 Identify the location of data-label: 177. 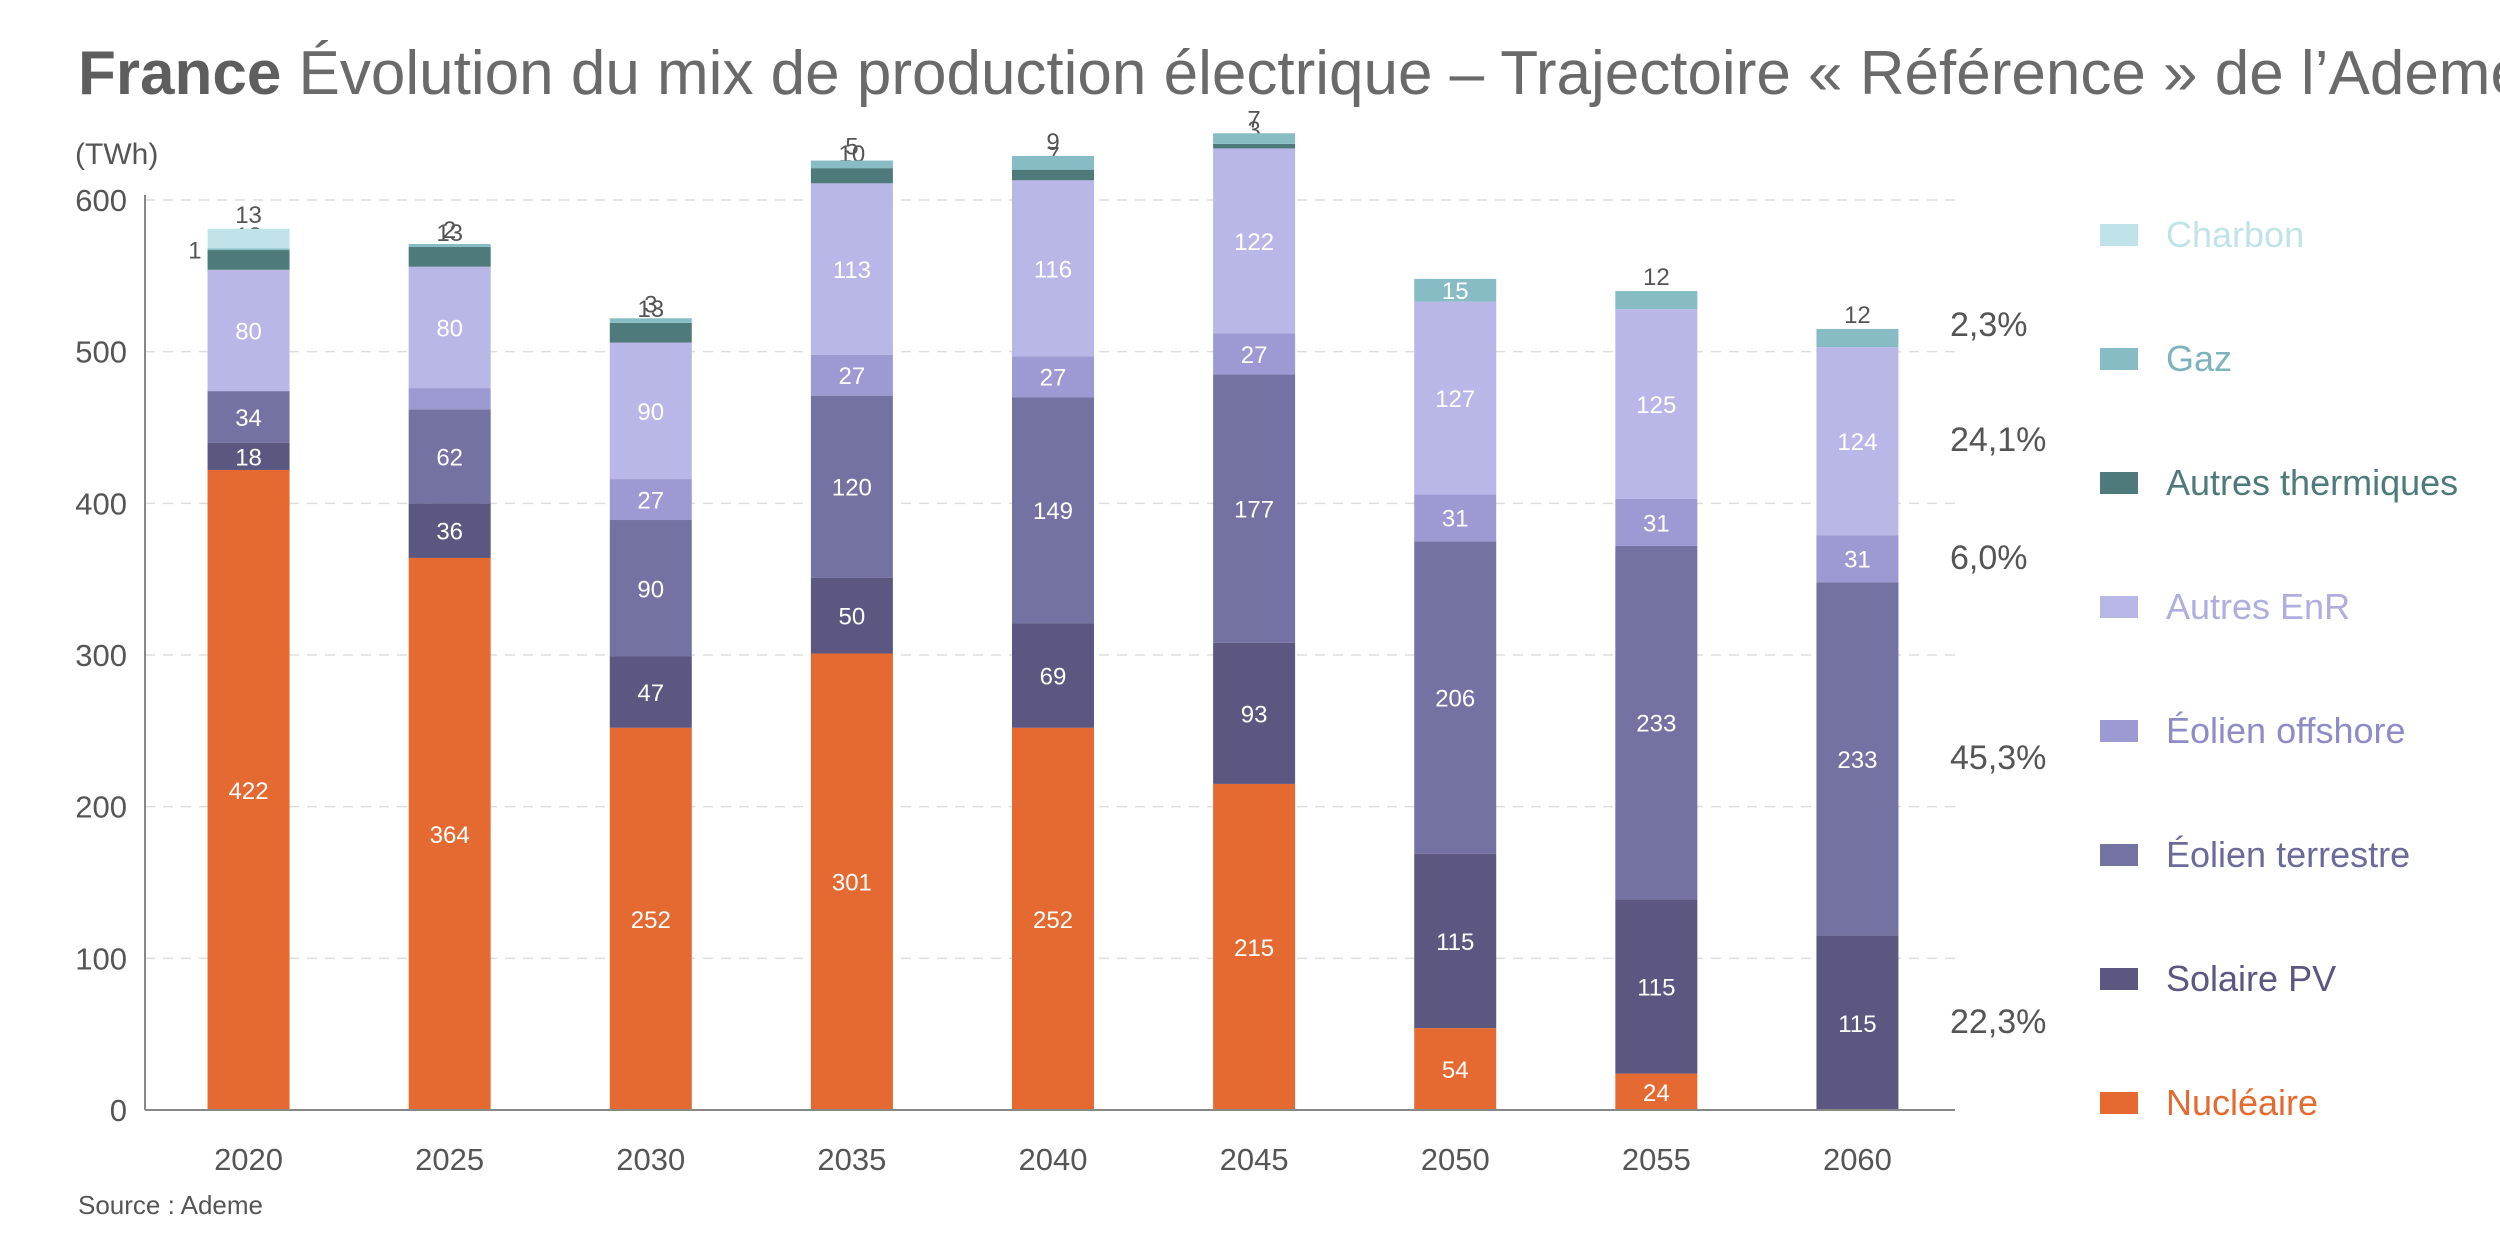
(1254, 510).